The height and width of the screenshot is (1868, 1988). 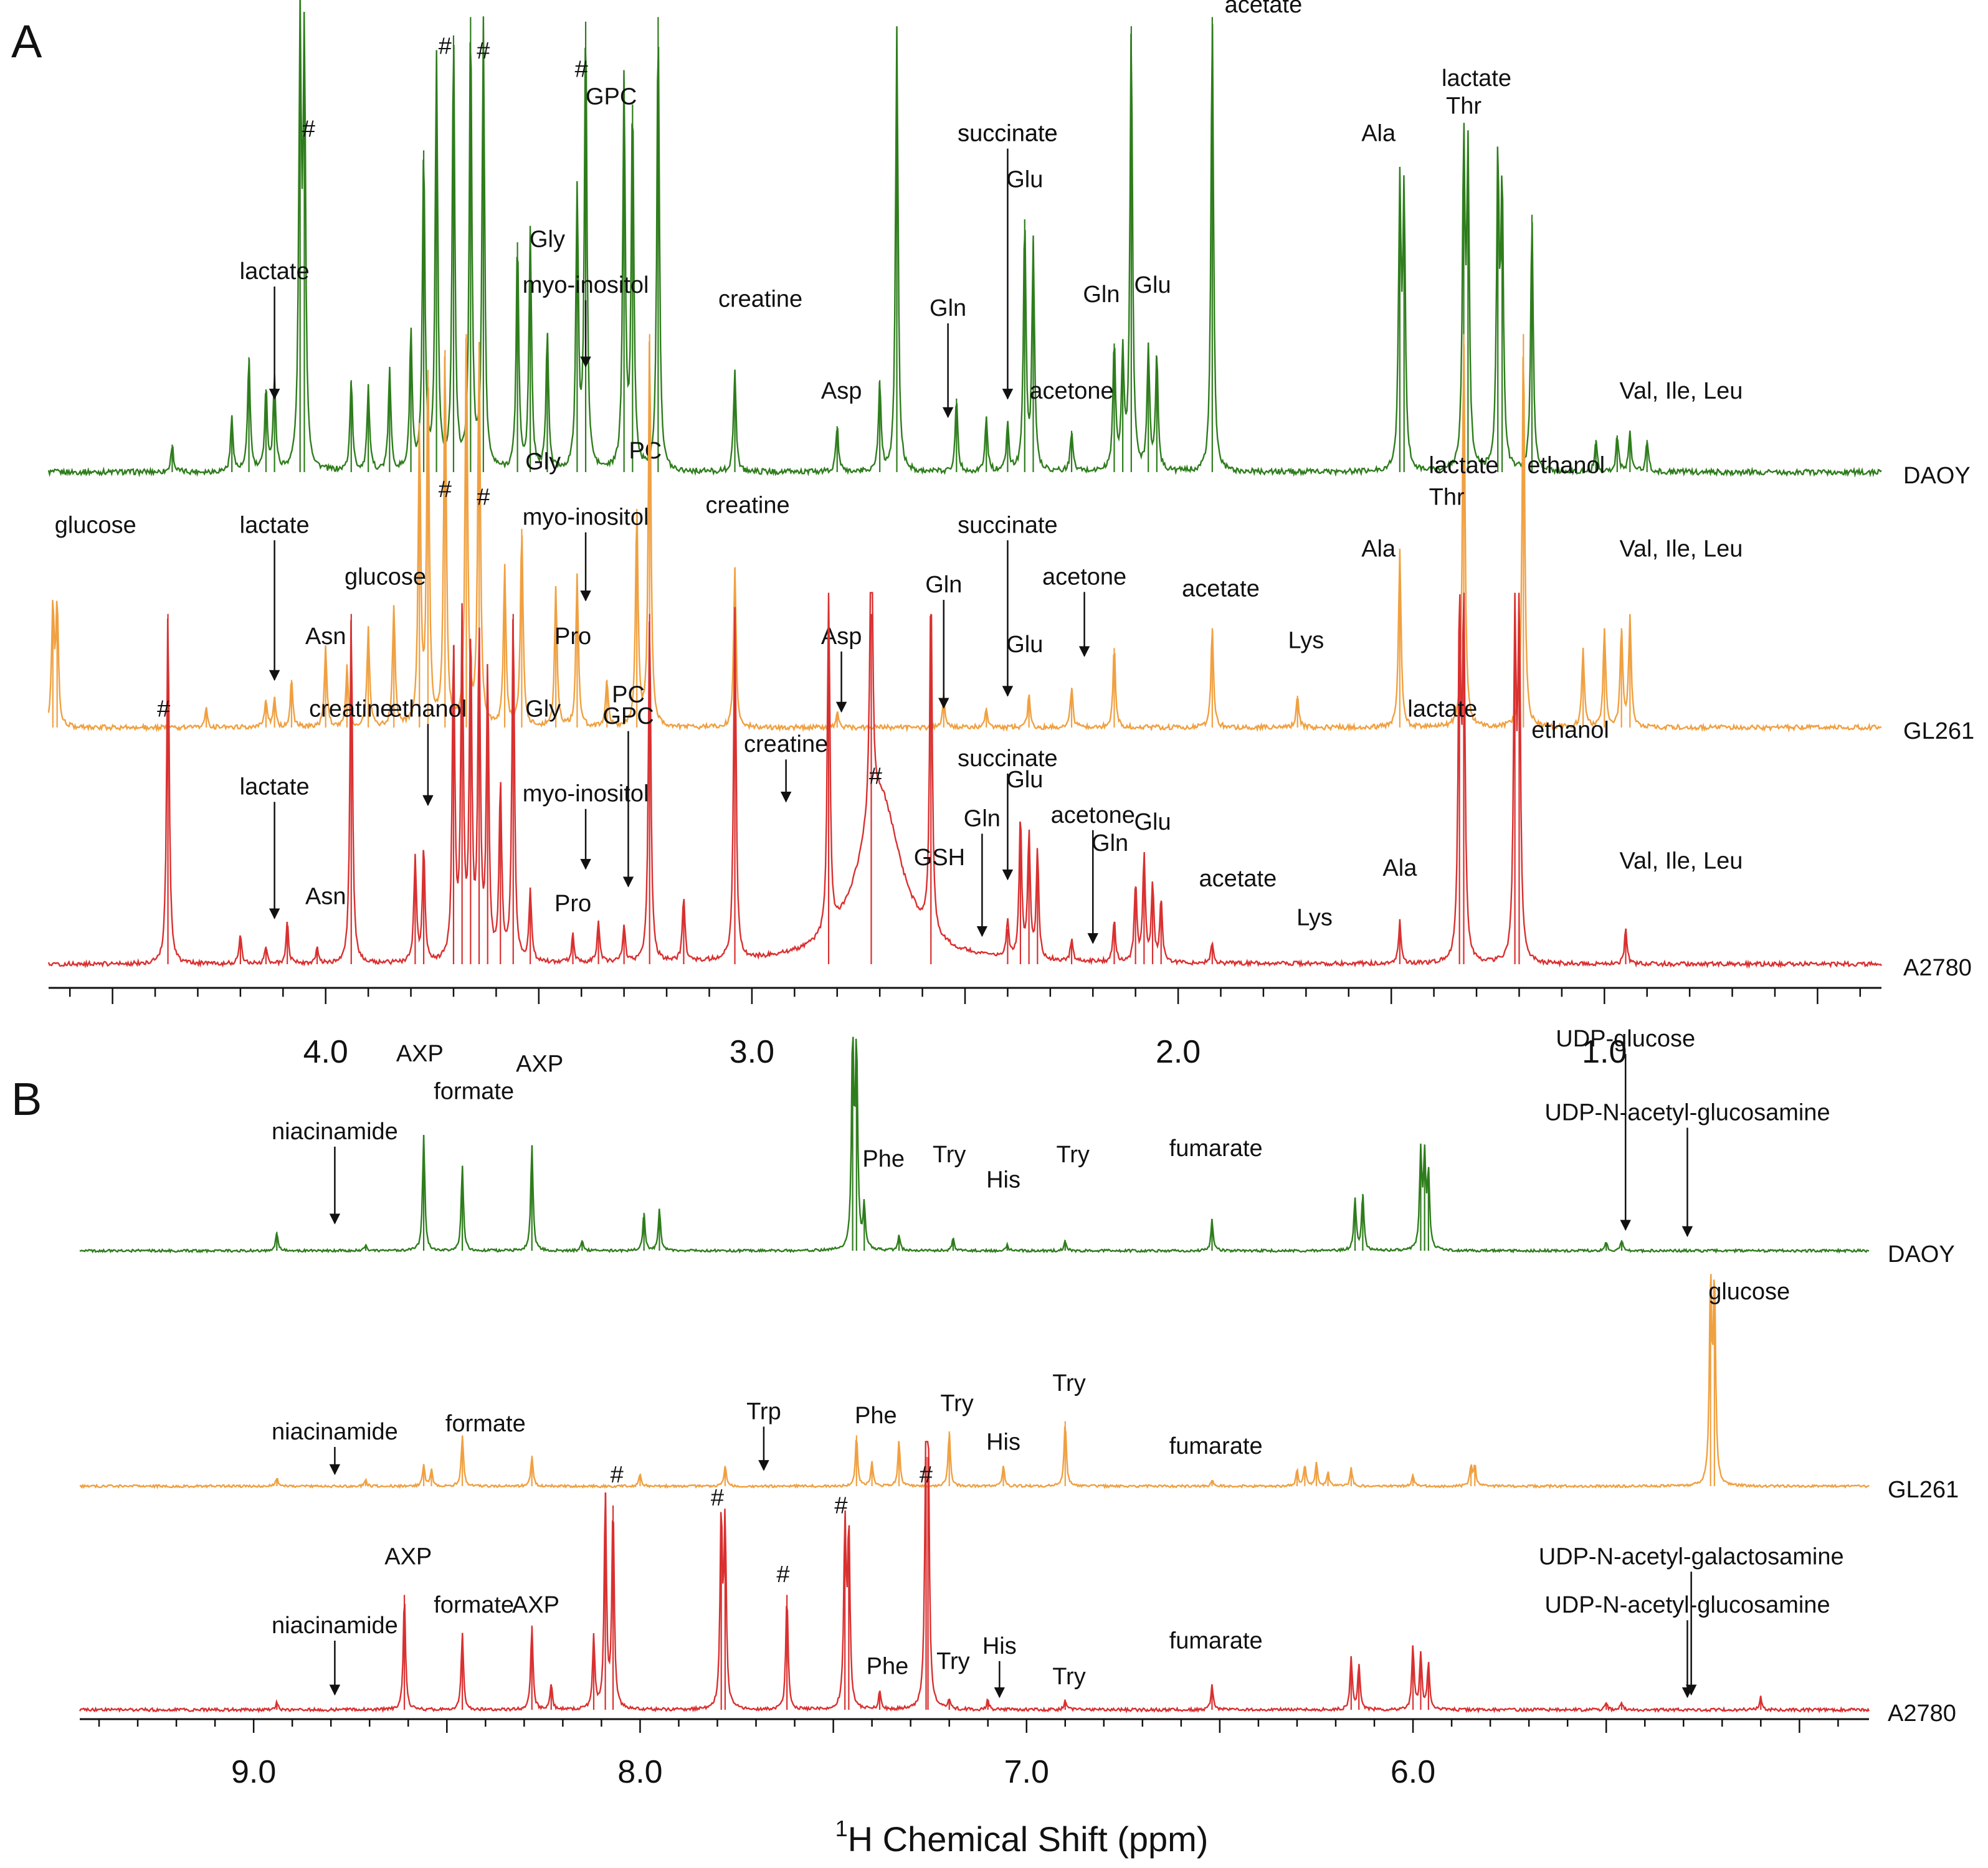 I want to click on peak-annotation-udp-n-acetyl-glucosamine: UDP-N-acetyl-glucosamine, so click(x=1687, y=1112).